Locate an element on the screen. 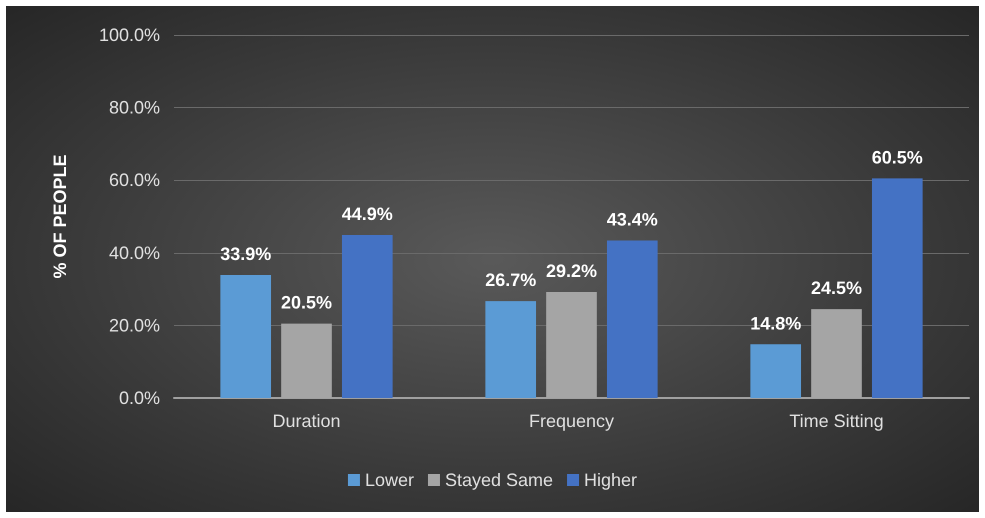  y-tick-label: 0.0% is located at coordinates (139, 398).